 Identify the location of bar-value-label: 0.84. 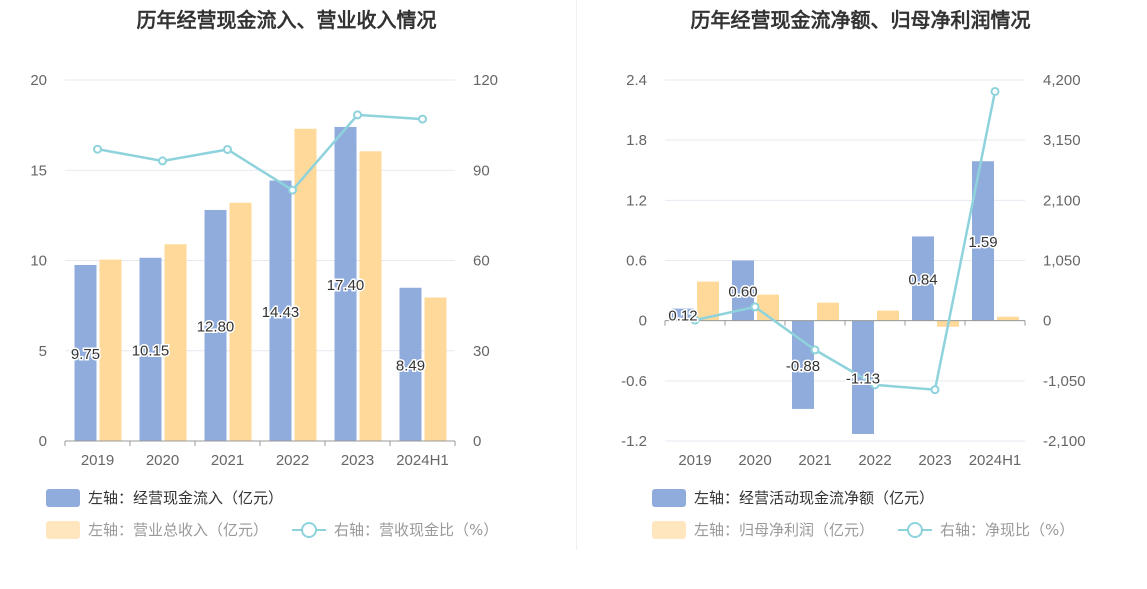
(922, 280).